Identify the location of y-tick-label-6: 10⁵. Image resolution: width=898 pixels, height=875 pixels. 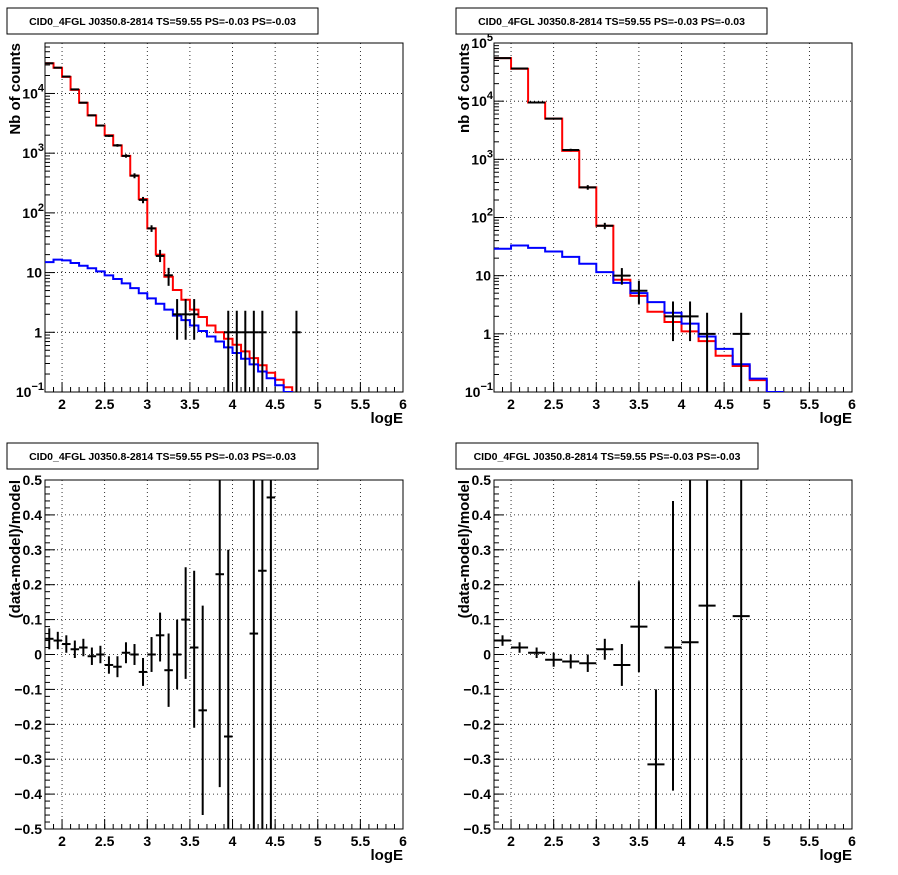
(482, 41).